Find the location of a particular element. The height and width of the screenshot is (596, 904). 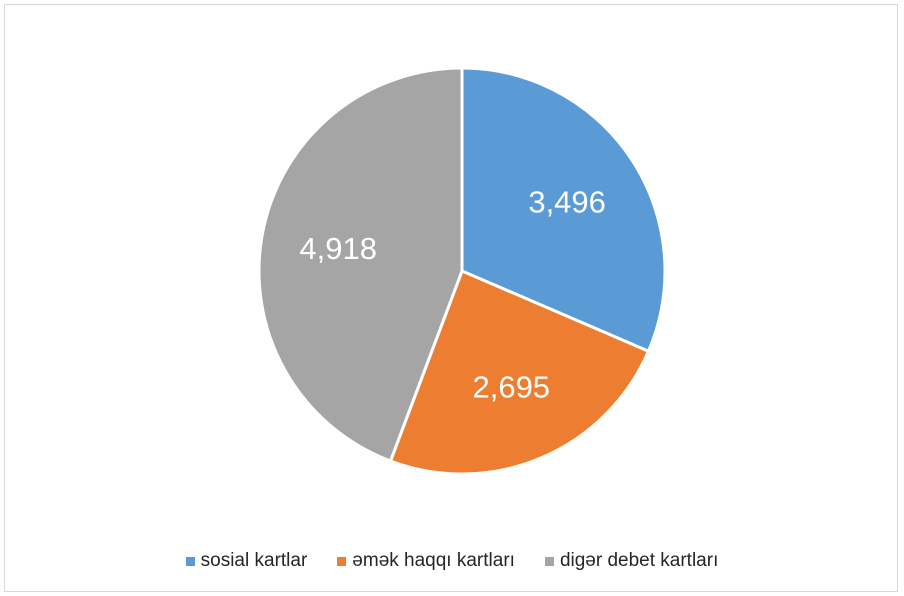

pie-data-label-2: 2,695 is located at coordinates (511, 386).